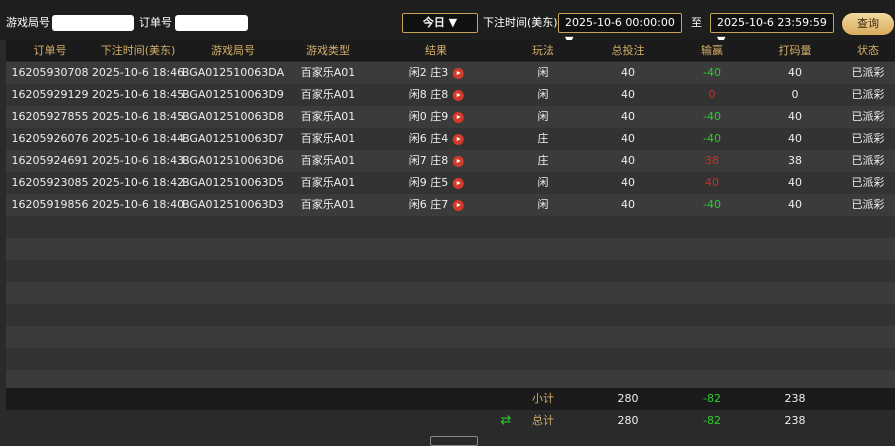 The height and width of the screenshot is (446, 895). I want to click on result: 闲2 庄3, so click(436, 73).